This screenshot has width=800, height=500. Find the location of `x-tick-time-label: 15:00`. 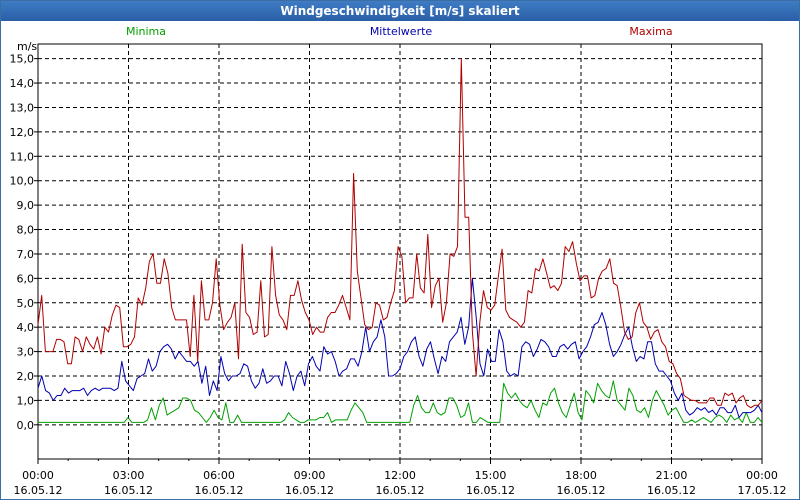

x-tick-time-label: 15:00 is located at coordinates (491, 475).